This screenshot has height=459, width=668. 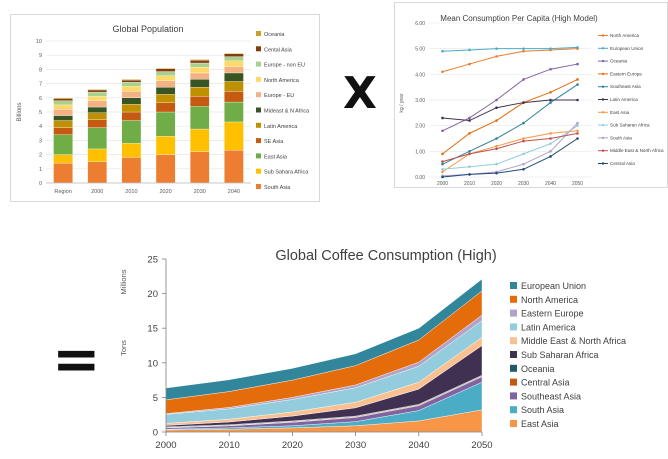 What do you see at coordinates (324, 339) in the screenshot?
I see `area-european-union` at bounding box center [324, 339].